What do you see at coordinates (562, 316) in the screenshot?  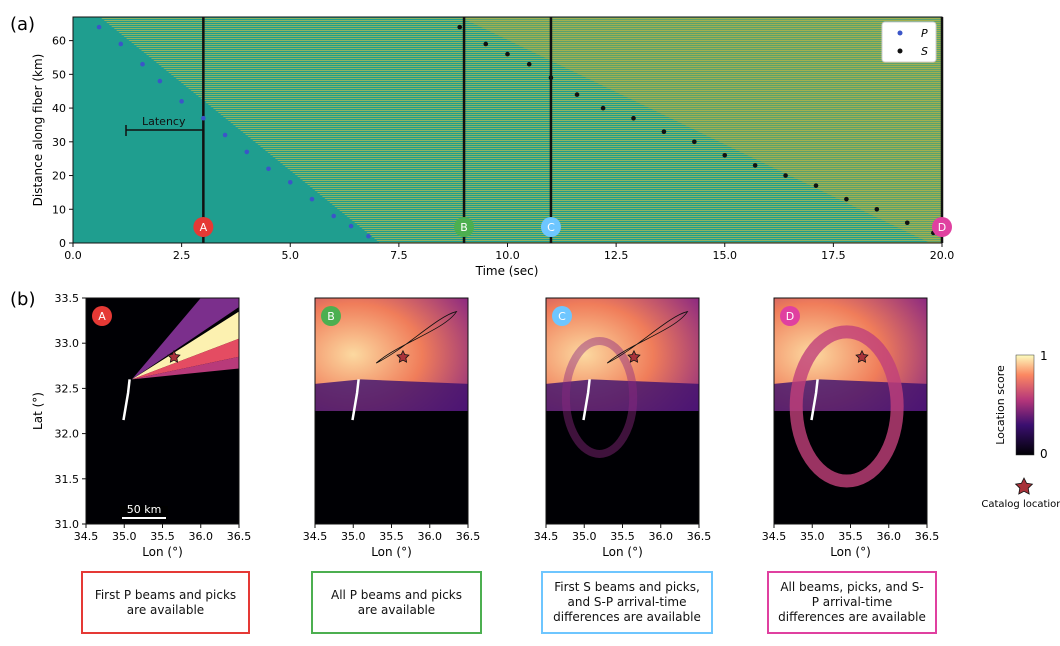 I see `map-badge-label: C` at bounding box center [562, 316].